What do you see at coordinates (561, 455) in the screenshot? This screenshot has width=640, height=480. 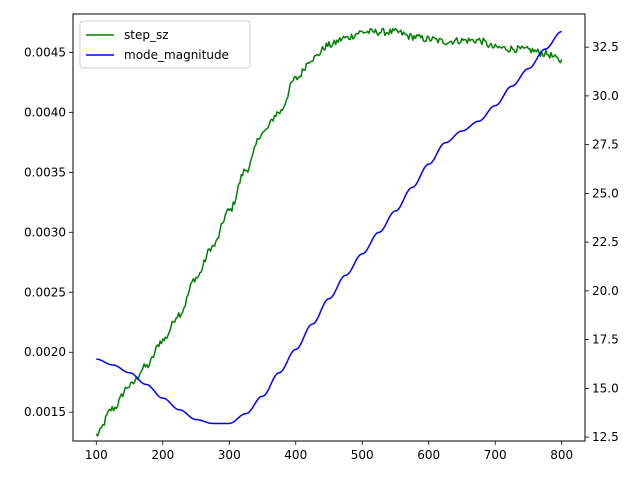 I see `x-tick-label: 800` at bounding box center [561, 455].